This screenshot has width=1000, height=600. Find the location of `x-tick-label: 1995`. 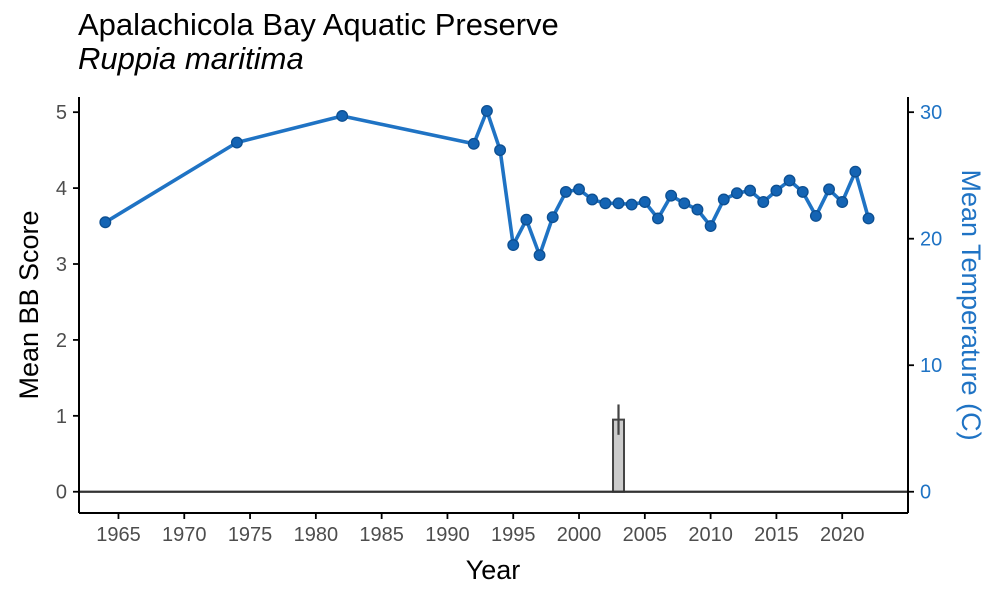

x-tick-label: 1995 is located at coordinates (513, 535).